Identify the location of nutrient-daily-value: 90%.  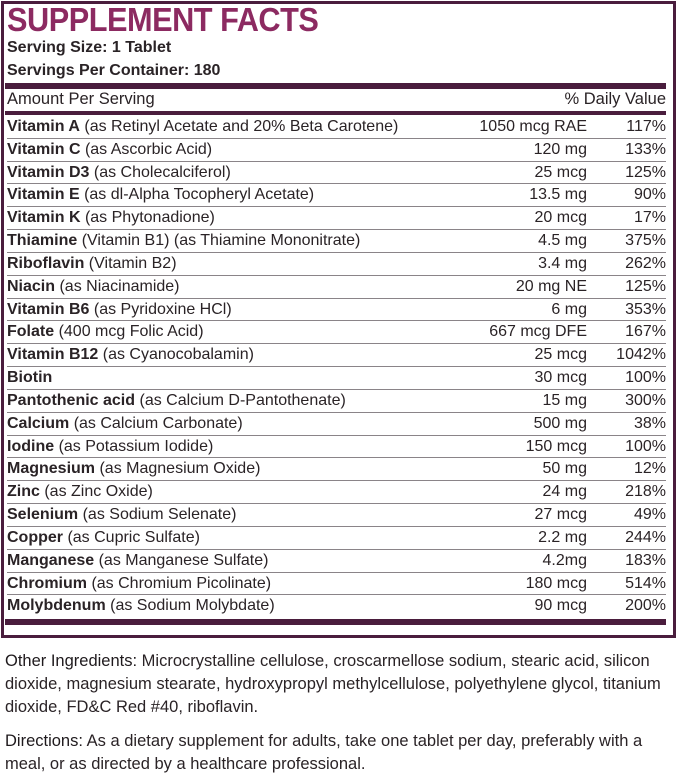
(649, 195).